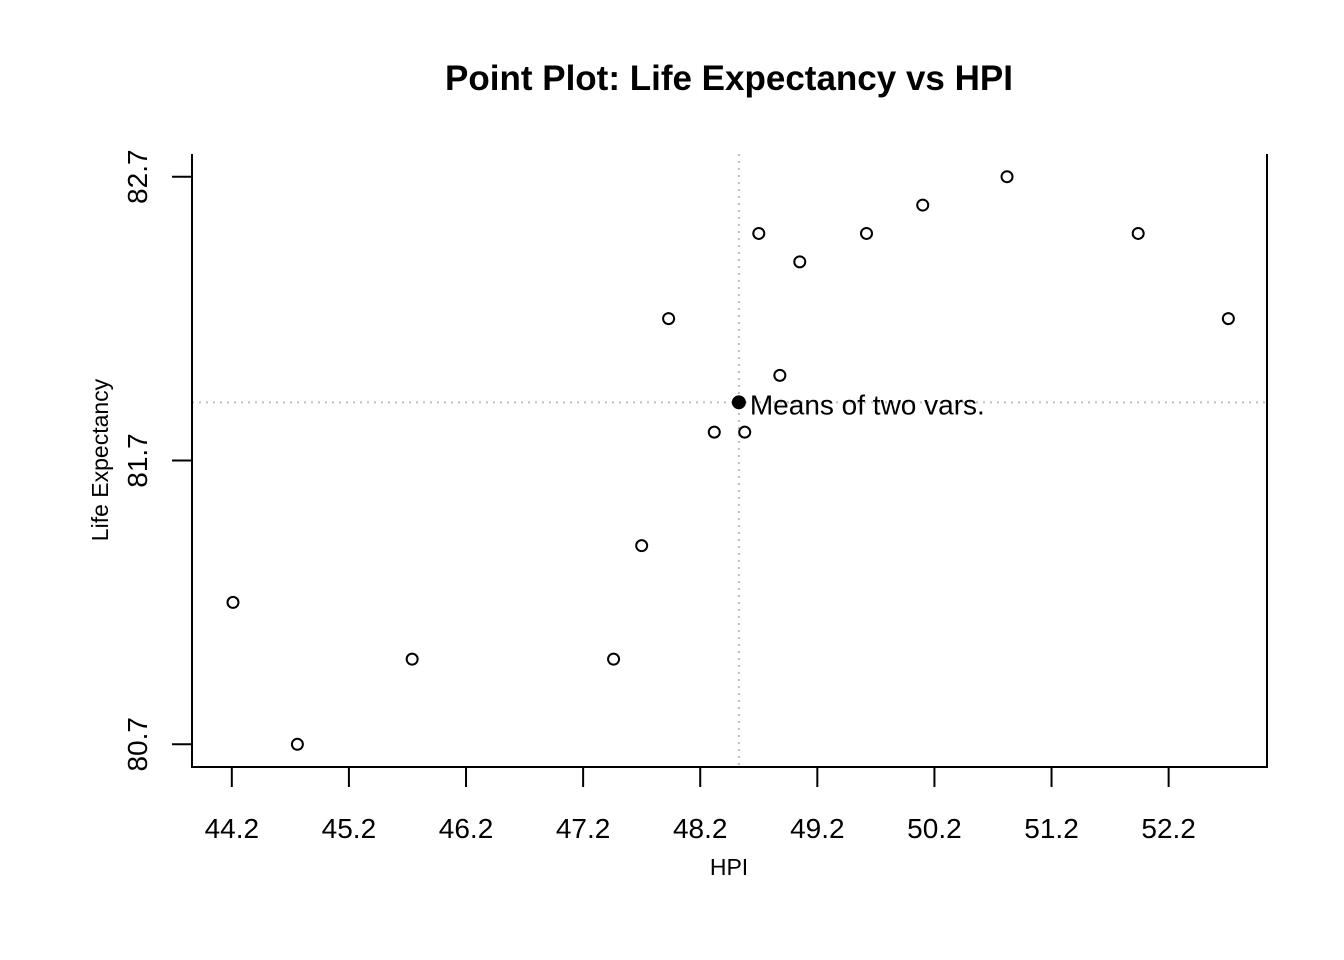 The image size is (1344, 960). I want to click on y-tick-label: 82.7, so click(137, 176).